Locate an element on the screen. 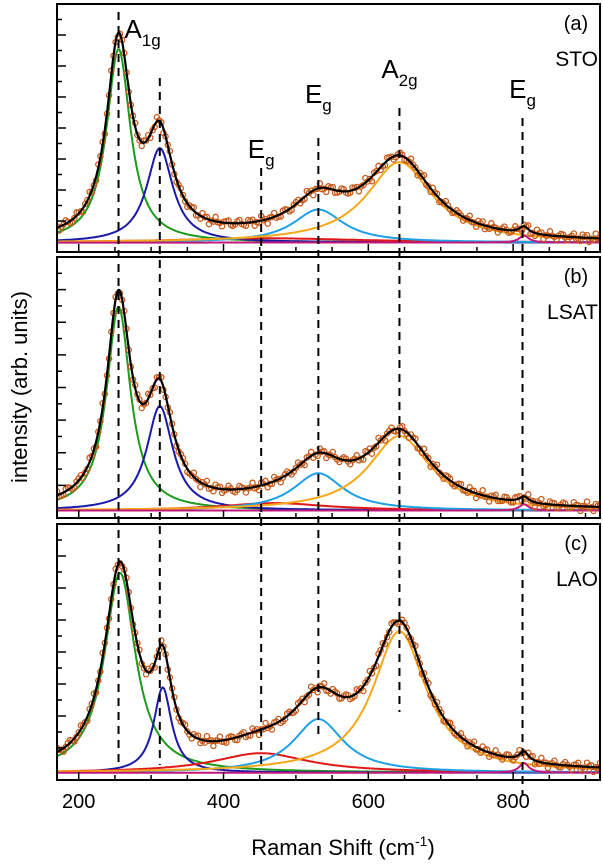 This screenshot has height=867, width=603. x-tick-label: 600 is located at coordinates (368, 802).